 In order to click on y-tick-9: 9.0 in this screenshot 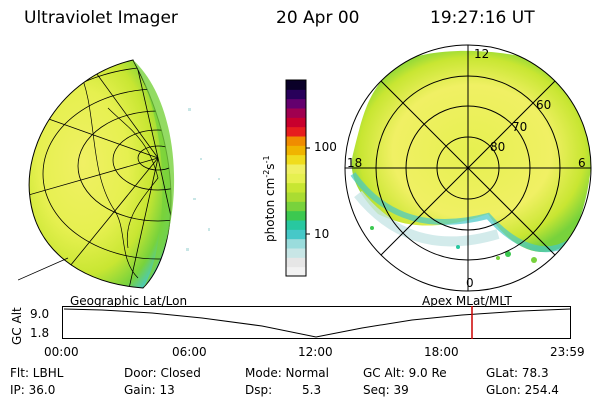, I will do `click(40, 314)`.